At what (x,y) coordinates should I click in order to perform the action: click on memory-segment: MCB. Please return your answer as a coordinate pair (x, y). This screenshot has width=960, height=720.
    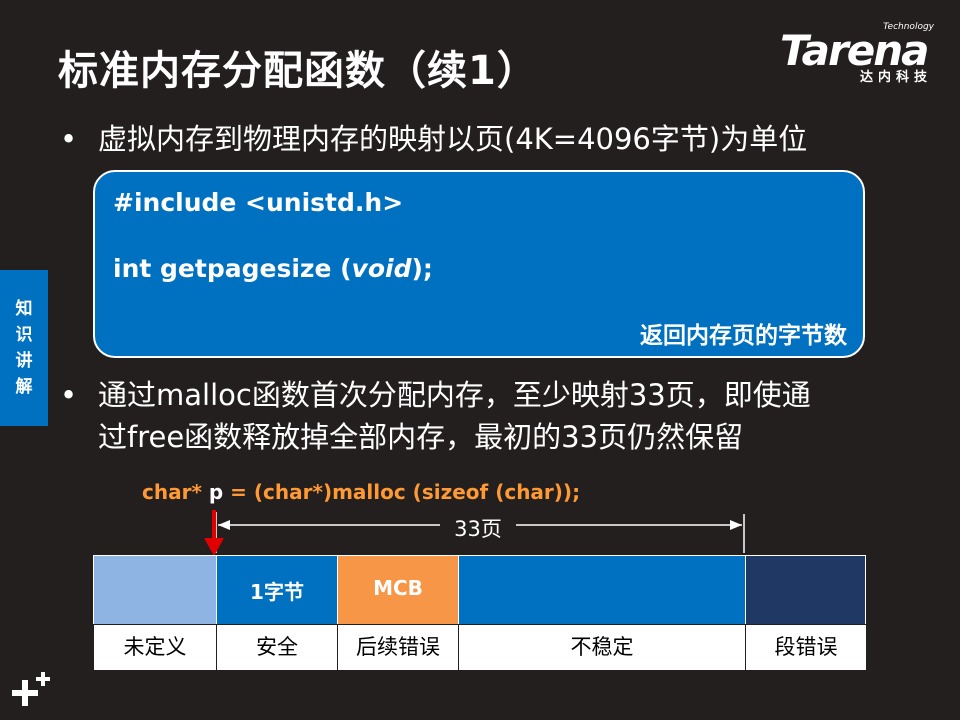
    Looking at the image, I should click on (397, 589).